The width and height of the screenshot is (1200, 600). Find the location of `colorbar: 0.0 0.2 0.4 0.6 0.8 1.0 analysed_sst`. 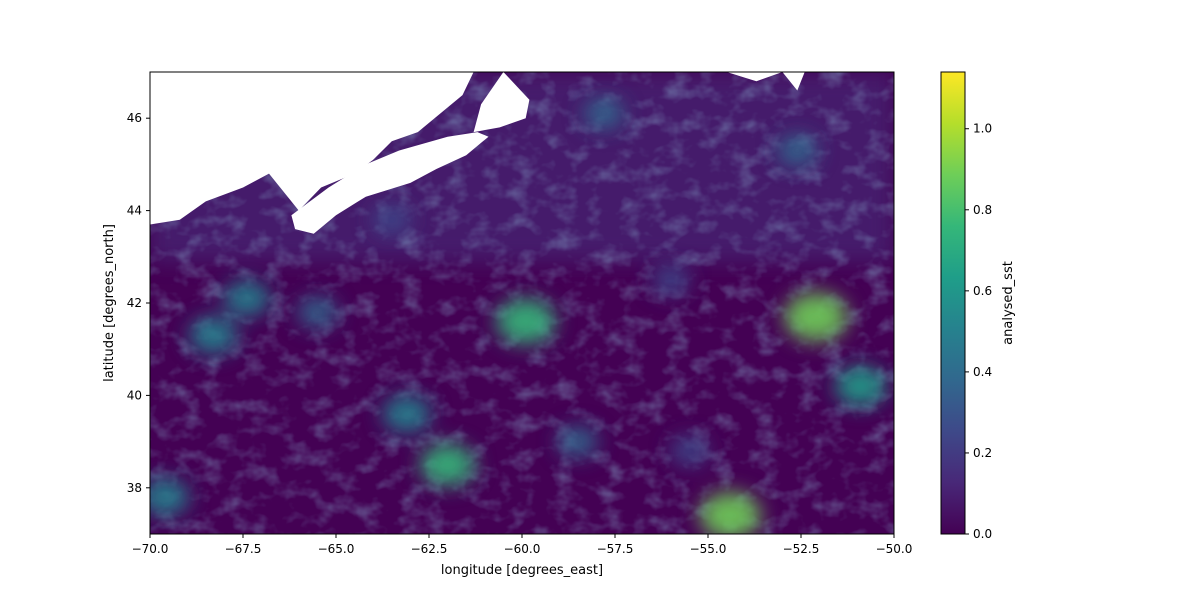

colorbar: 0.0 0.2 0.4 0.6 0.8 1.0 analysed_sst is located at coordinates (978, 306).